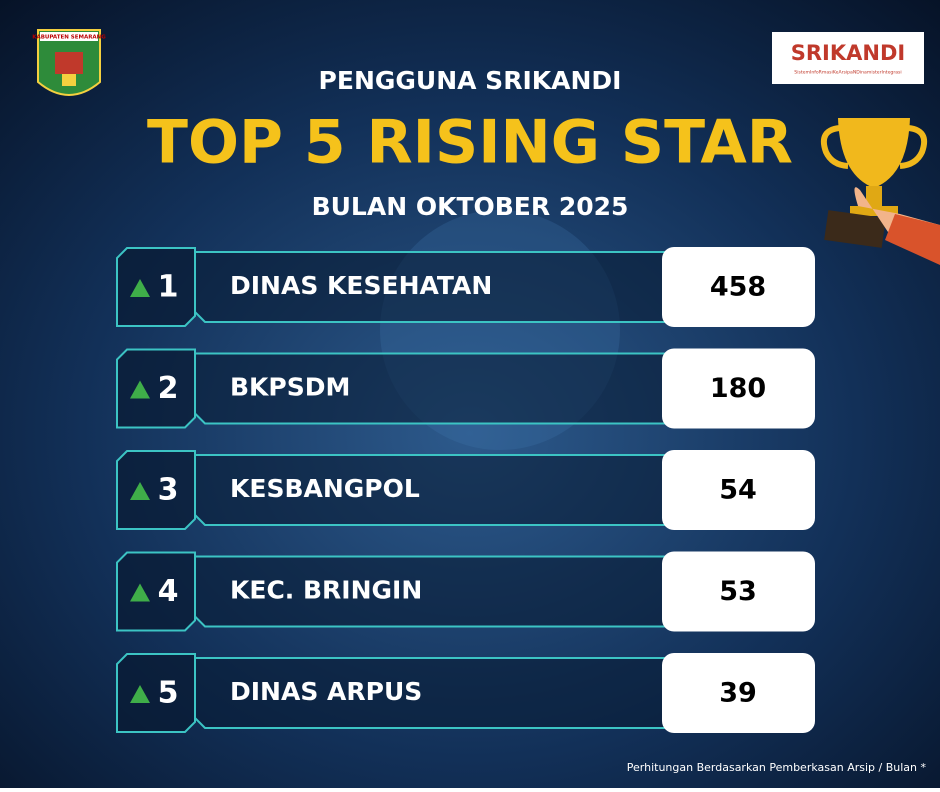 The image size is (940, 792). What do you see at coordinates (848, 53) in the screenshot?
I see `right-logo-text: SRIKANDI` at bounding box center [848, 53].